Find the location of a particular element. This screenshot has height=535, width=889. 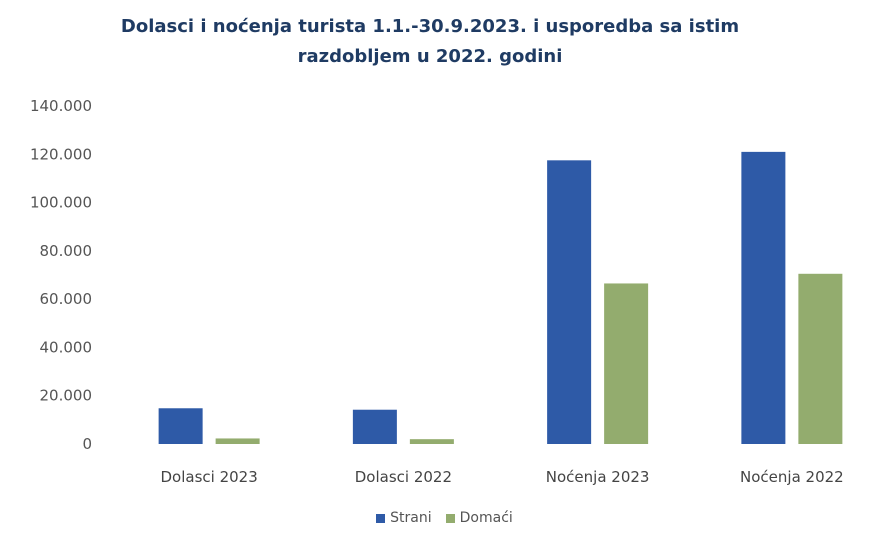

y-tick-label: 20.000 is located at coordinates (66, 396).